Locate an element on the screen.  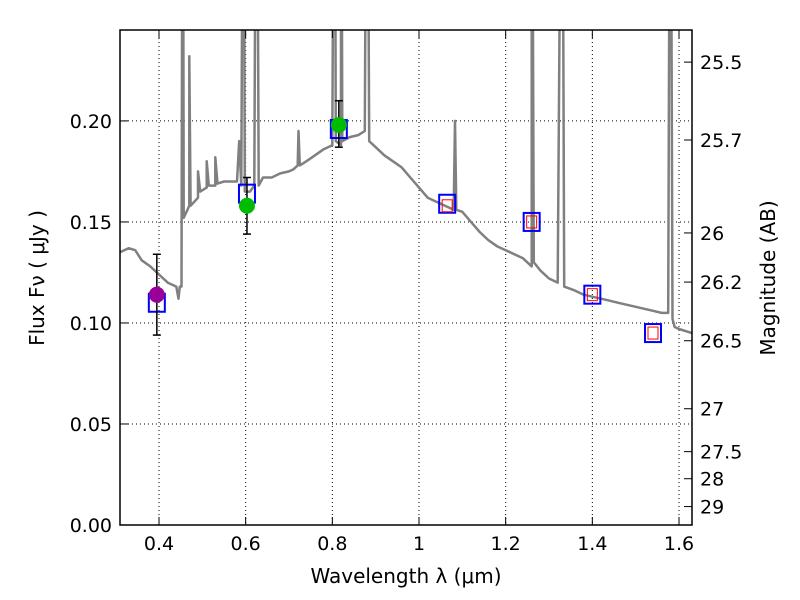
y-tick-label: 0.10 is located at coordinates (91, 324).